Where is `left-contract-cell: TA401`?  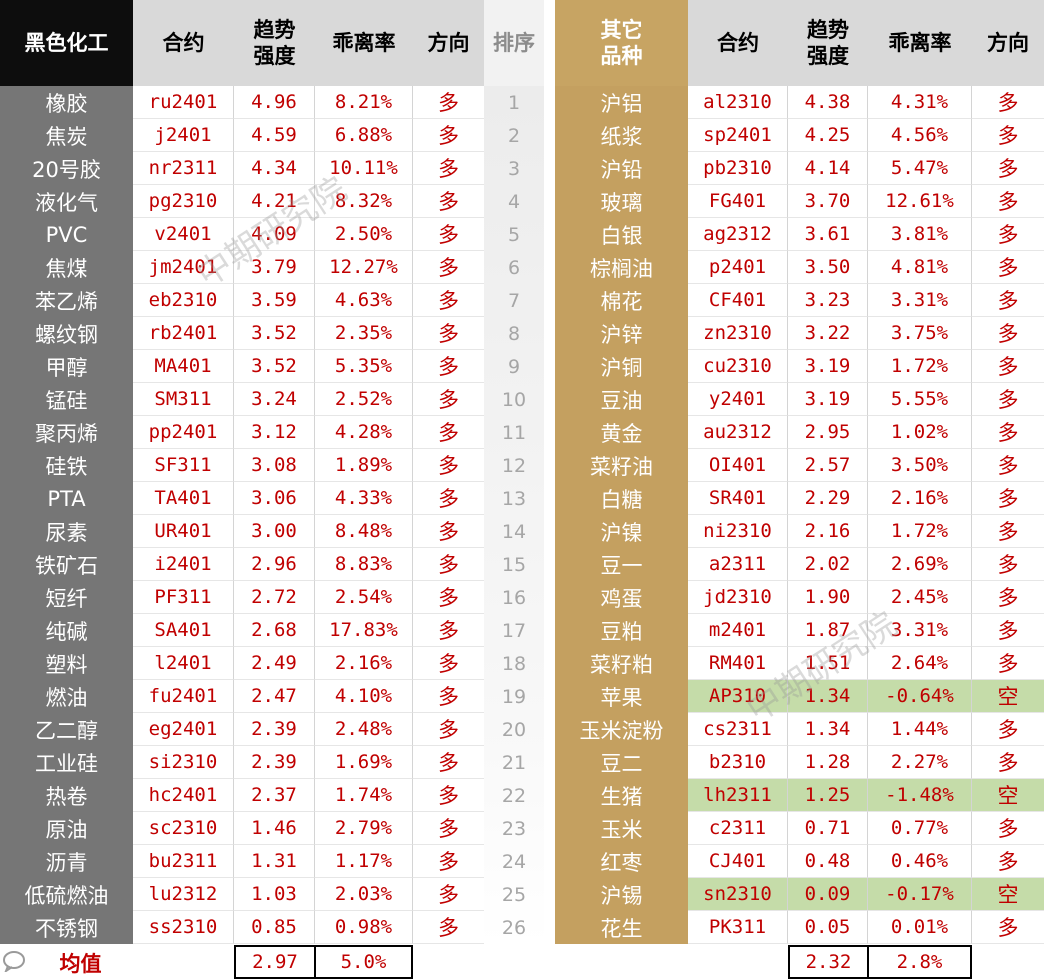 left-contract-cell: TA401 is located at coordinates (183, 498).